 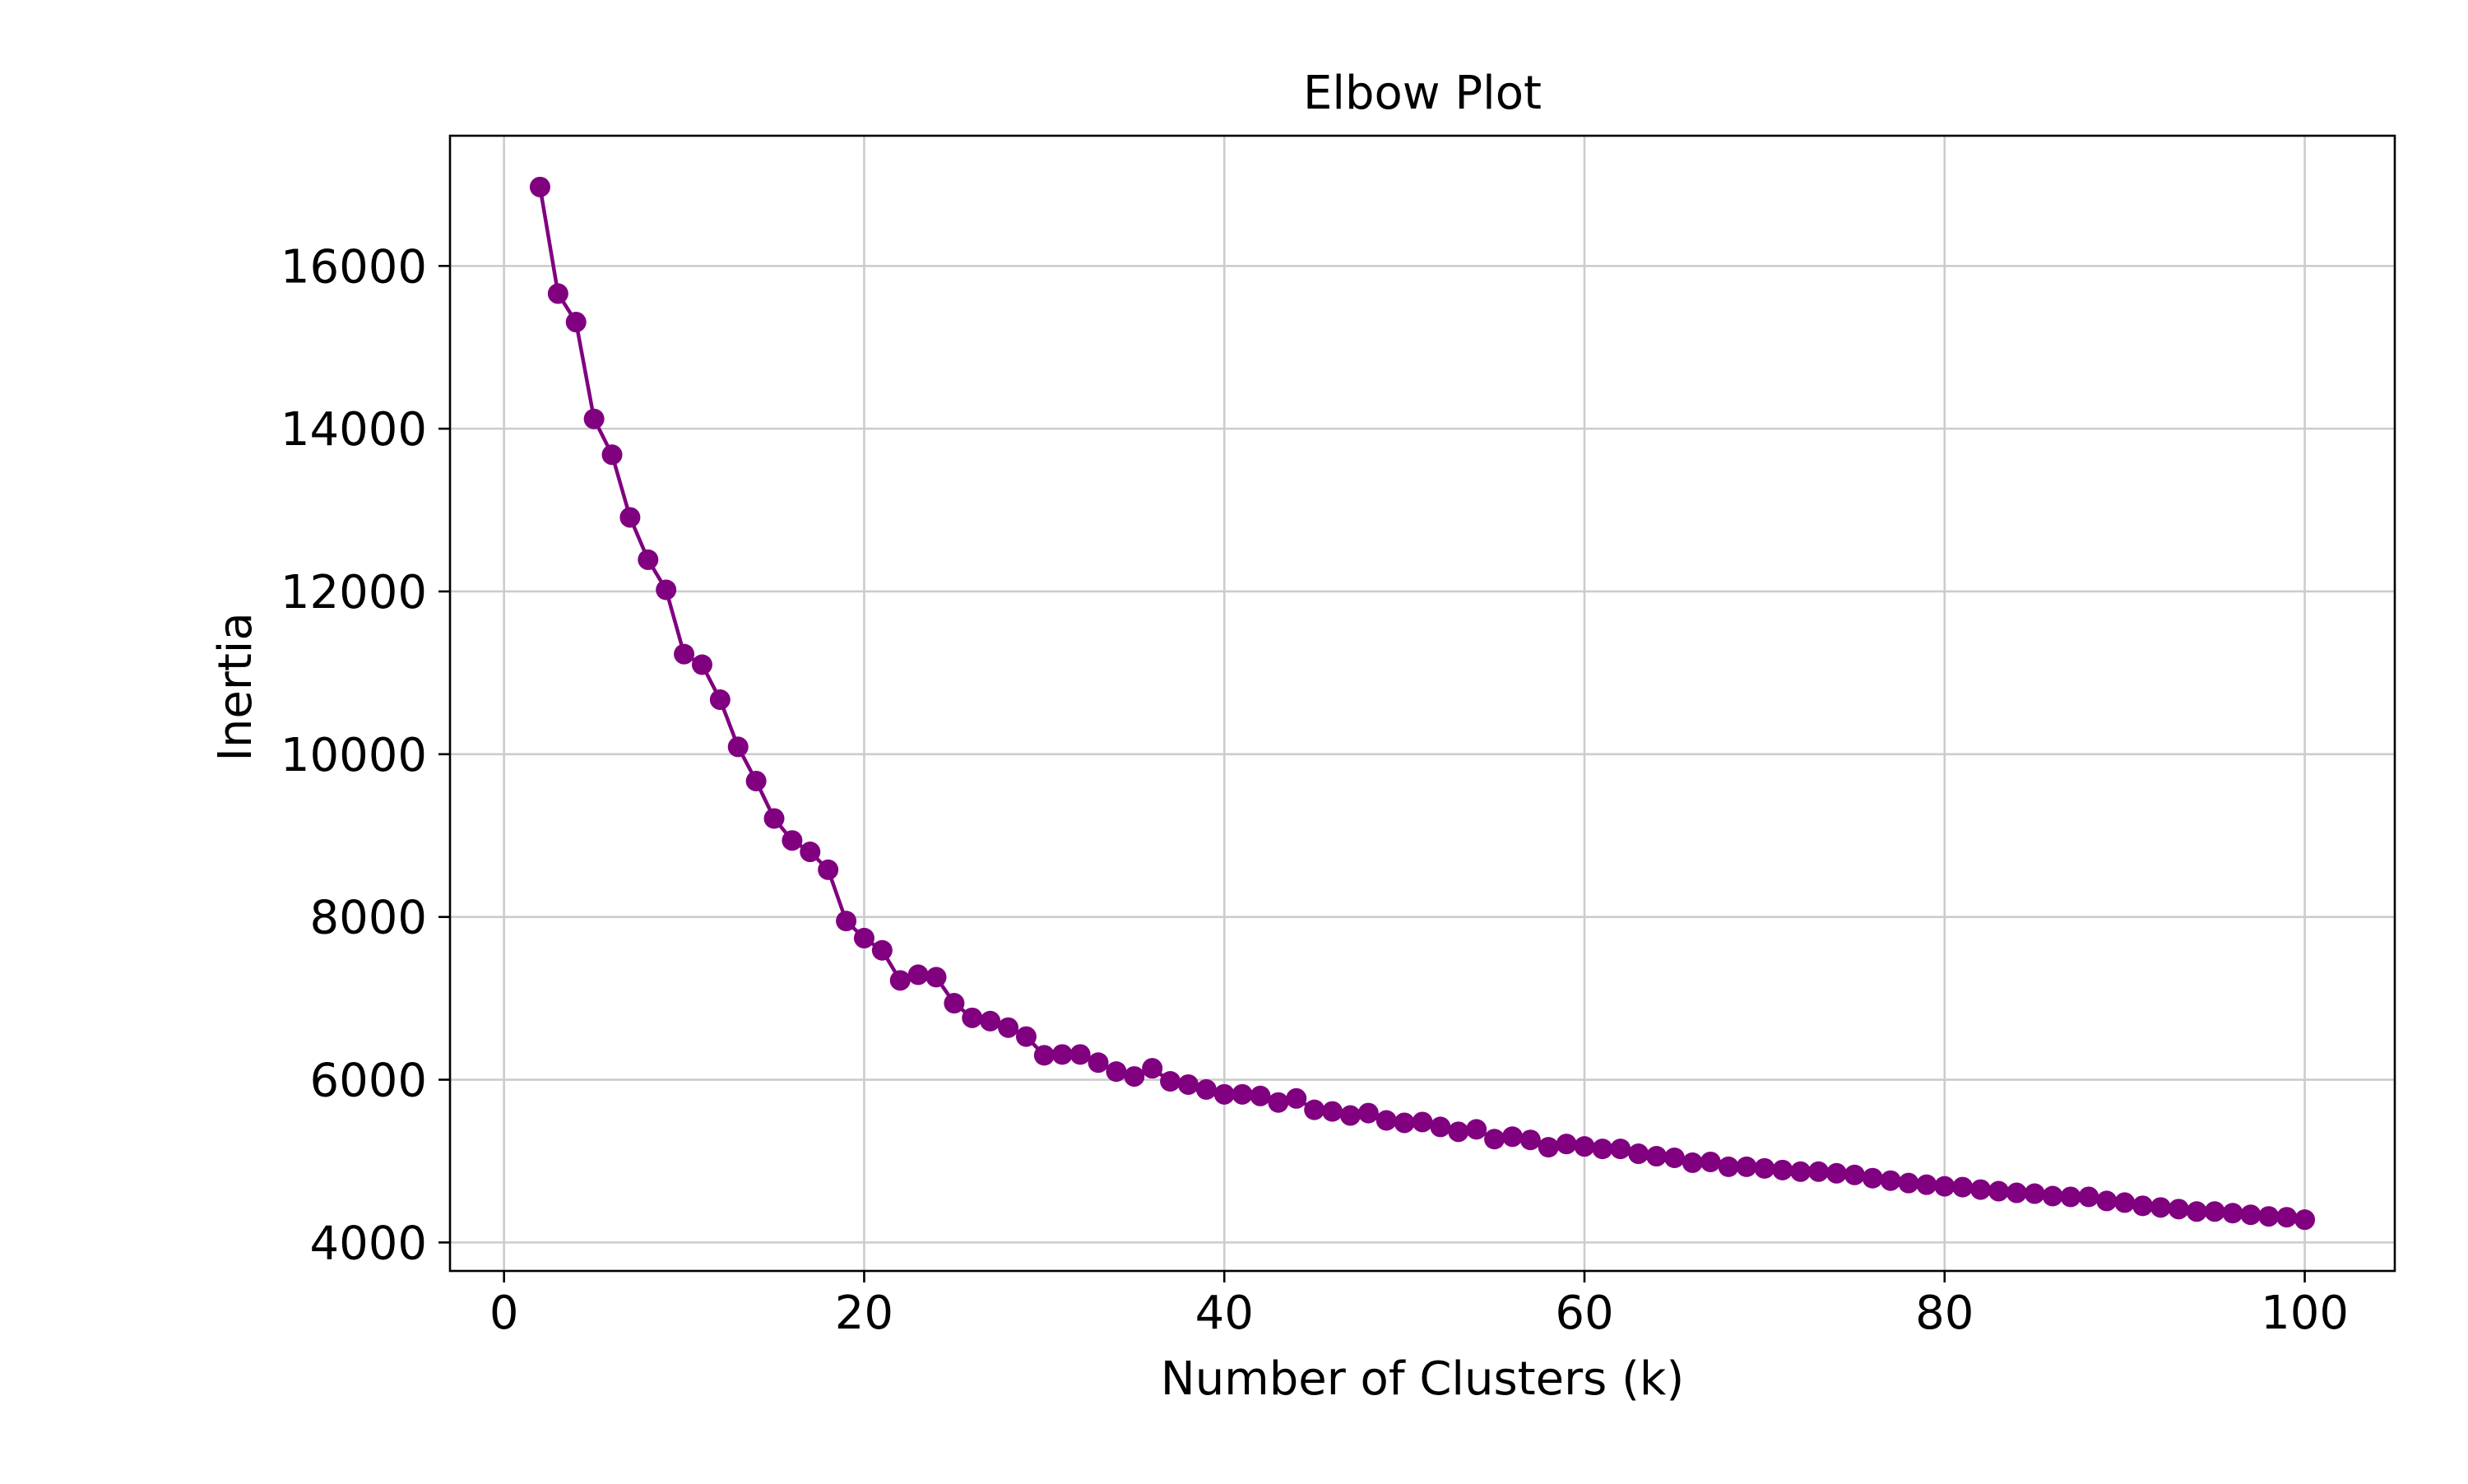 What do you see at coordinates (368, 1081) in the screenshot?
I see `y-tick-label: 6000` at bounding box center [368, 1081].